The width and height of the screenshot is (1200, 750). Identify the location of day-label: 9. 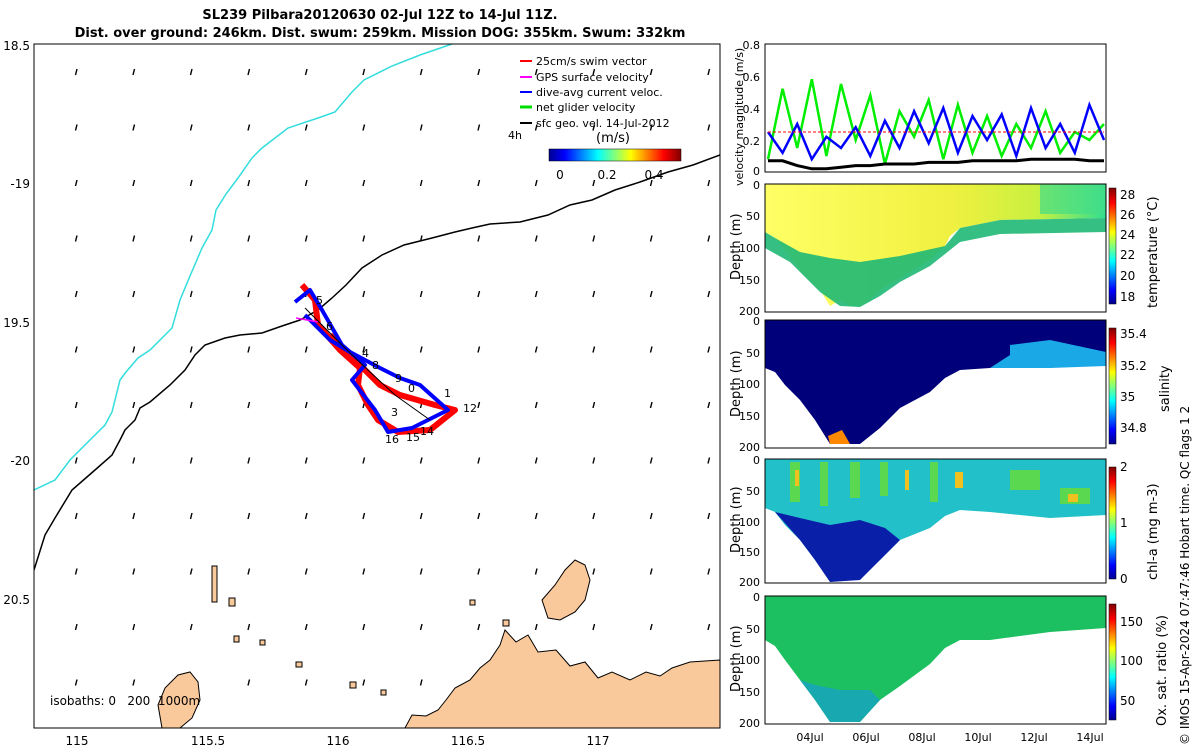
(398, 378).